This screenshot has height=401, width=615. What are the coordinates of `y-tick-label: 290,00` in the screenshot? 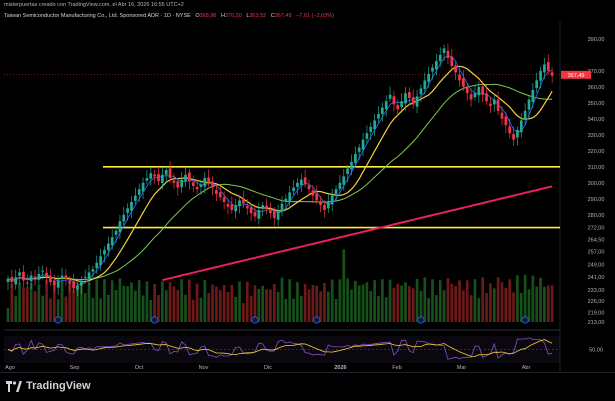 It's located at (596, 200).